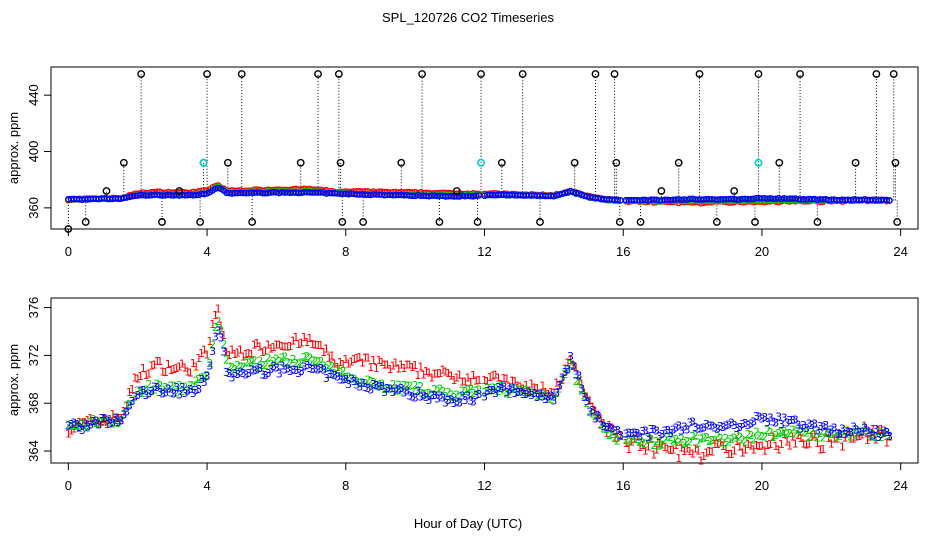 The image size is (936, 540). What do you see at coordinates (33, 356) in the screenshot?
I see `bottom-y-tick-label: 372` at bounding box center [33, 356].